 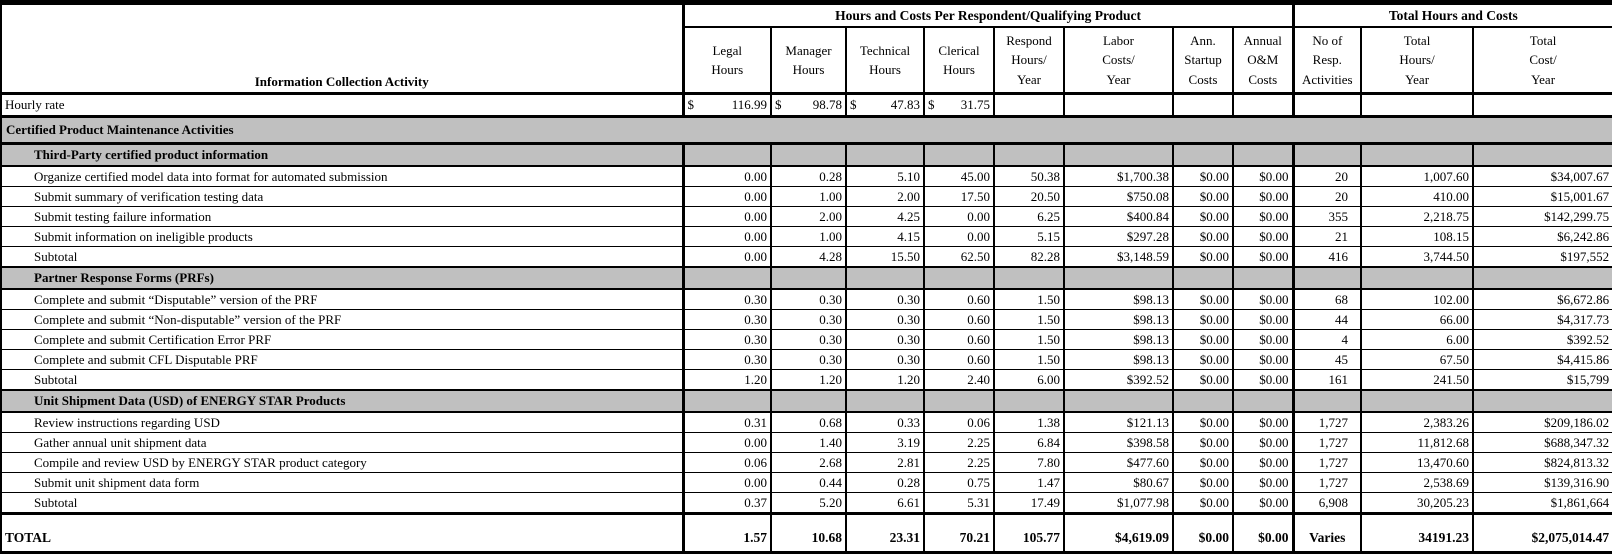 What do you see at coordinates (1542, 216) in the screenshot?
I see `cell-total-cost-year: $142,299.75` at bounding box center [1542, 216].